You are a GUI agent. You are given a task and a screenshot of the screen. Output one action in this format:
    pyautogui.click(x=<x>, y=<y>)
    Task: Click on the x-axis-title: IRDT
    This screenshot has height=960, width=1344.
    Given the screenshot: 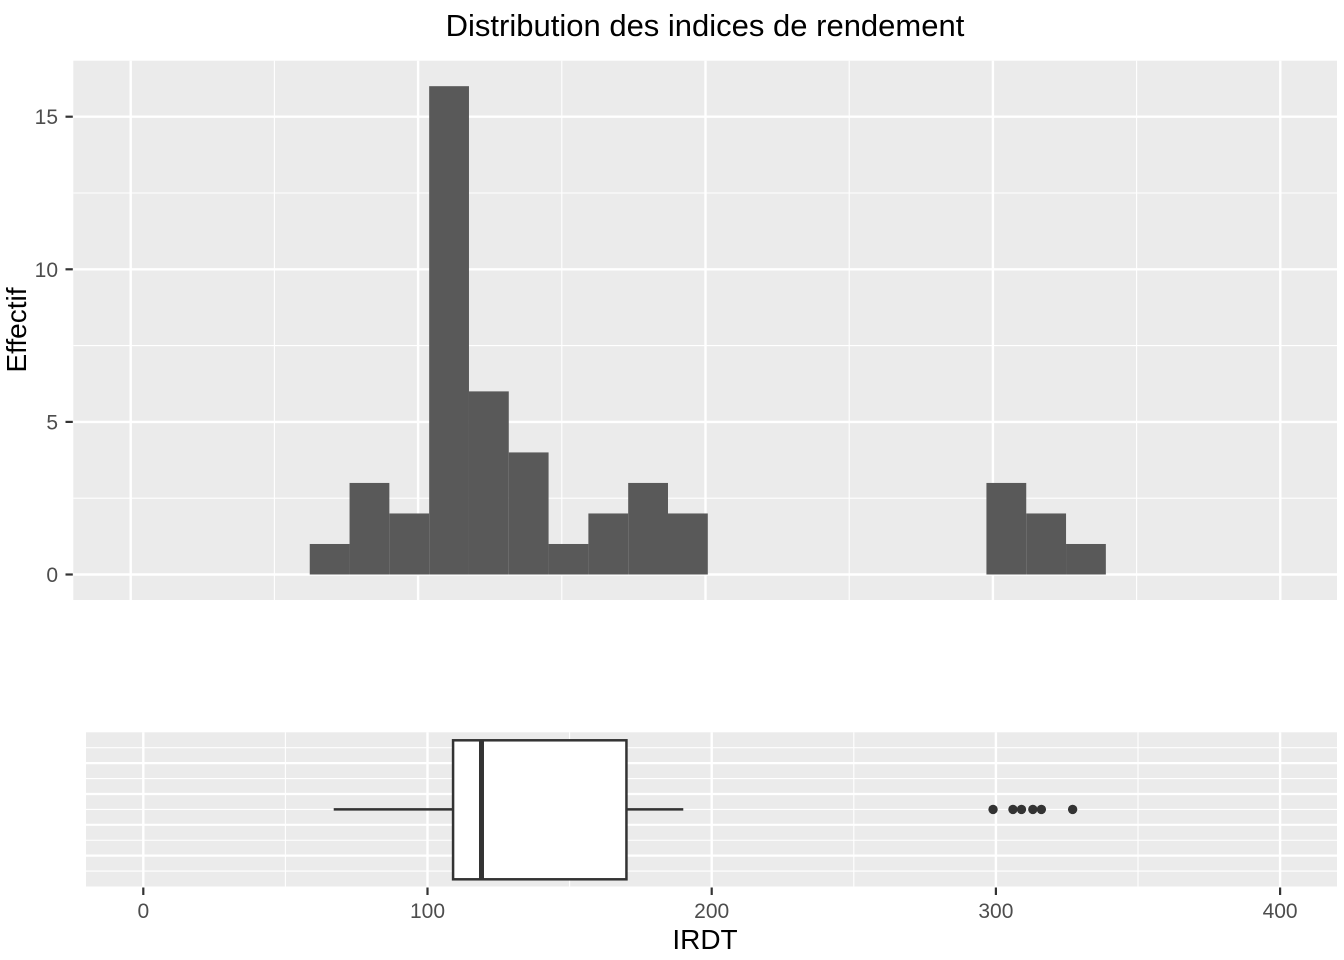 What is the action you would take?
    pyautogui.click(x=705, y=939)
    